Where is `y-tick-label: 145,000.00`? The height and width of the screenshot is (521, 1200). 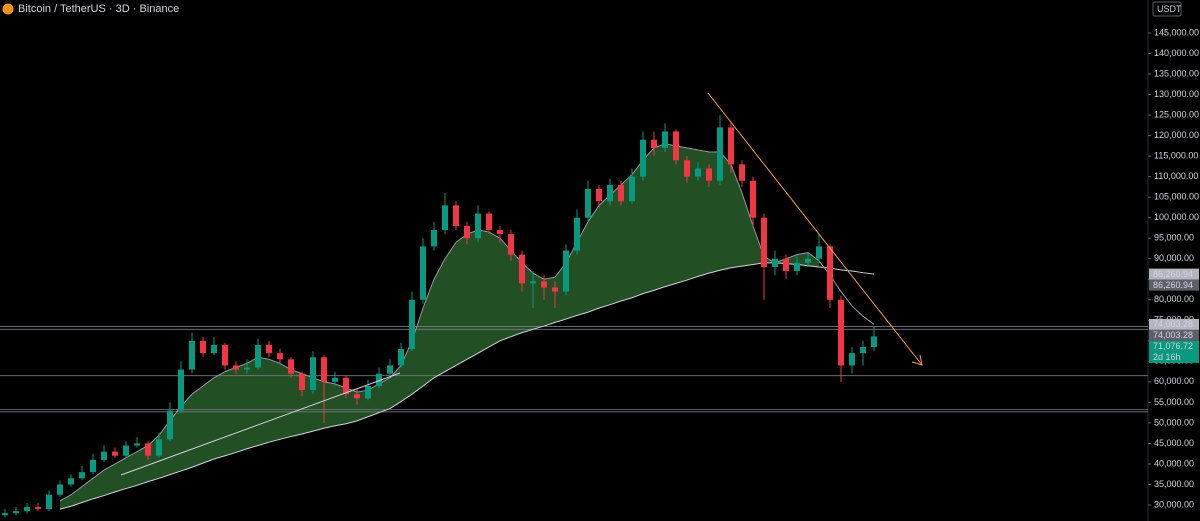 y-tick-label: 145,000.00 is located at coordinates (1176, 32).